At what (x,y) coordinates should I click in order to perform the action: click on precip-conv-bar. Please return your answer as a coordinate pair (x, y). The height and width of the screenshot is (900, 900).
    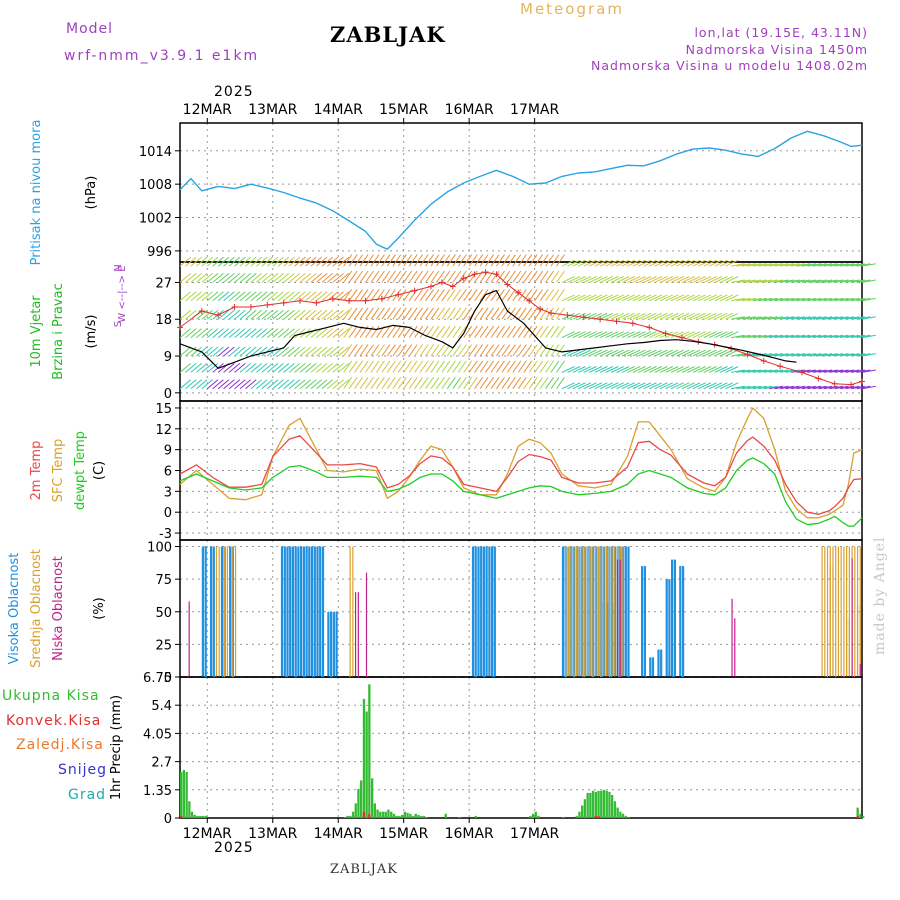
    Looking at the image, I should click on (364, 814).